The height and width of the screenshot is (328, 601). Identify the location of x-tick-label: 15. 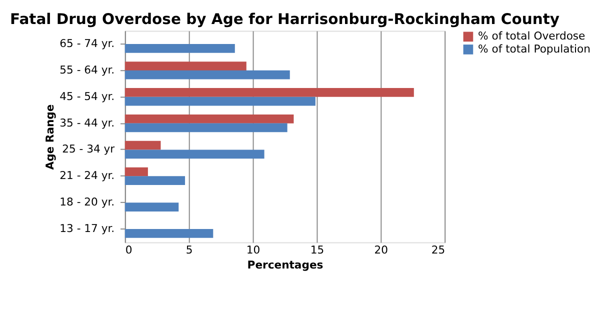
(317, 250).